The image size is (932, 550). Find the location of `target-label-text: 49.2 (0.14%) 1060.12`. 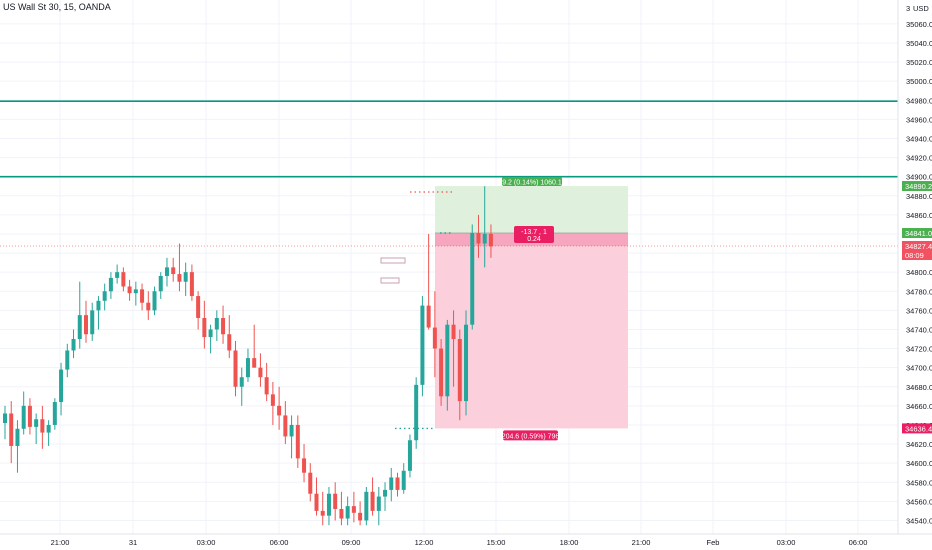

target-label-text: 49.2 (0.14%) 1060.12 is located at coordinates (531, 183).